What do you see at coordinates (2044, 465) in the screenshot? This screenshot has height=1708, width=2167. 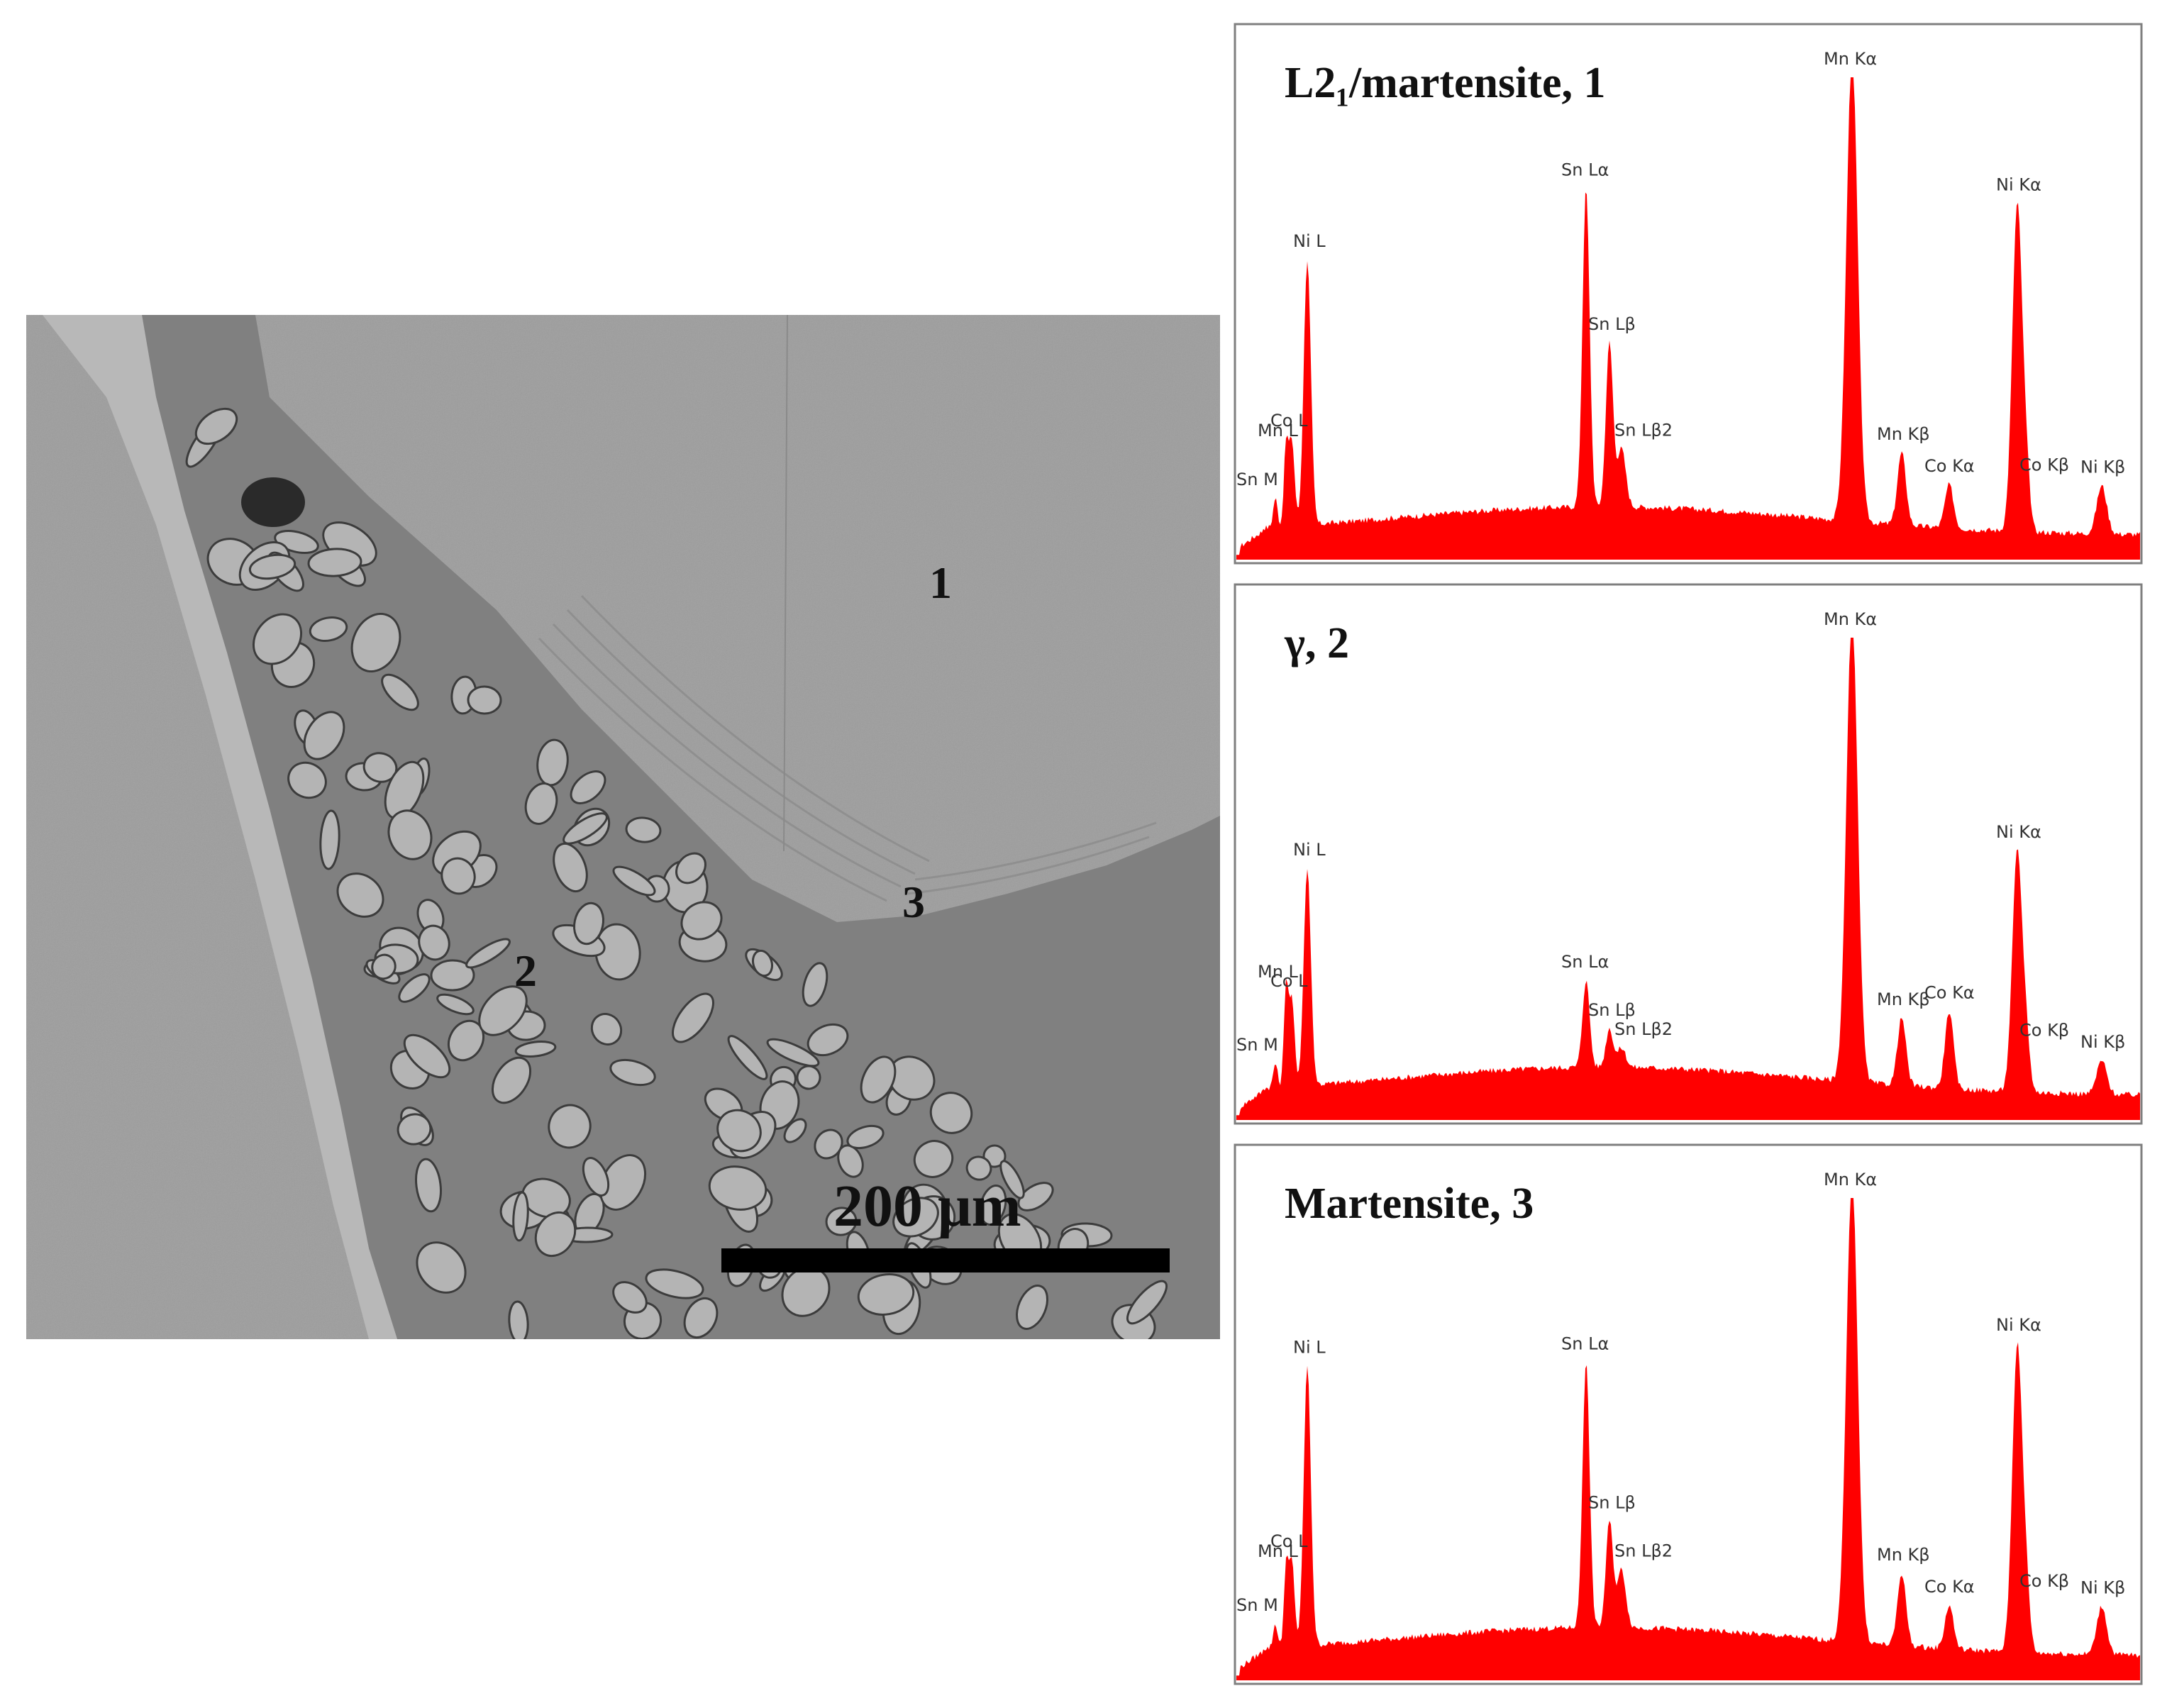 I see `peak-label: Co Kβ` at bounding box center [2044, 465].